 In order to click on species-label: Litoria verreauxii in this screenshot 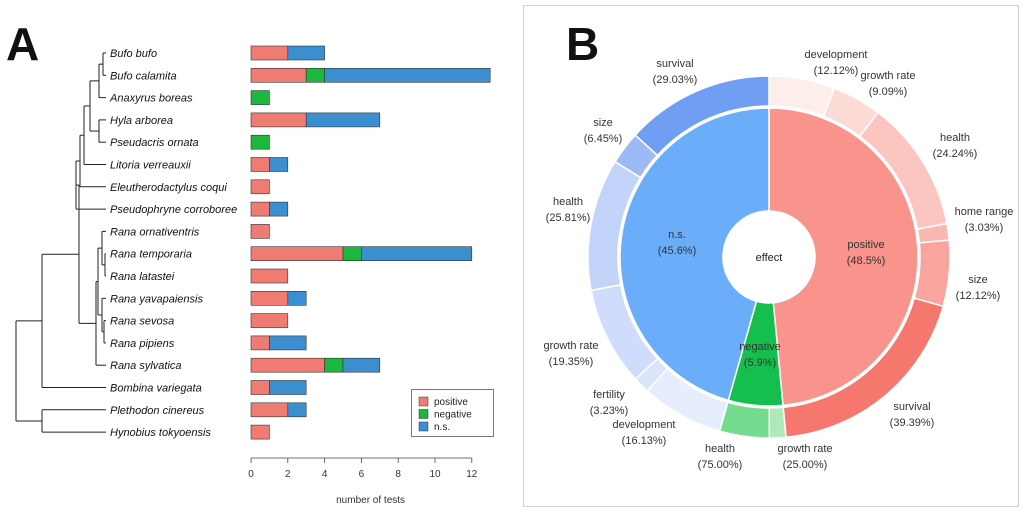, I will do `click(150, 166)`.